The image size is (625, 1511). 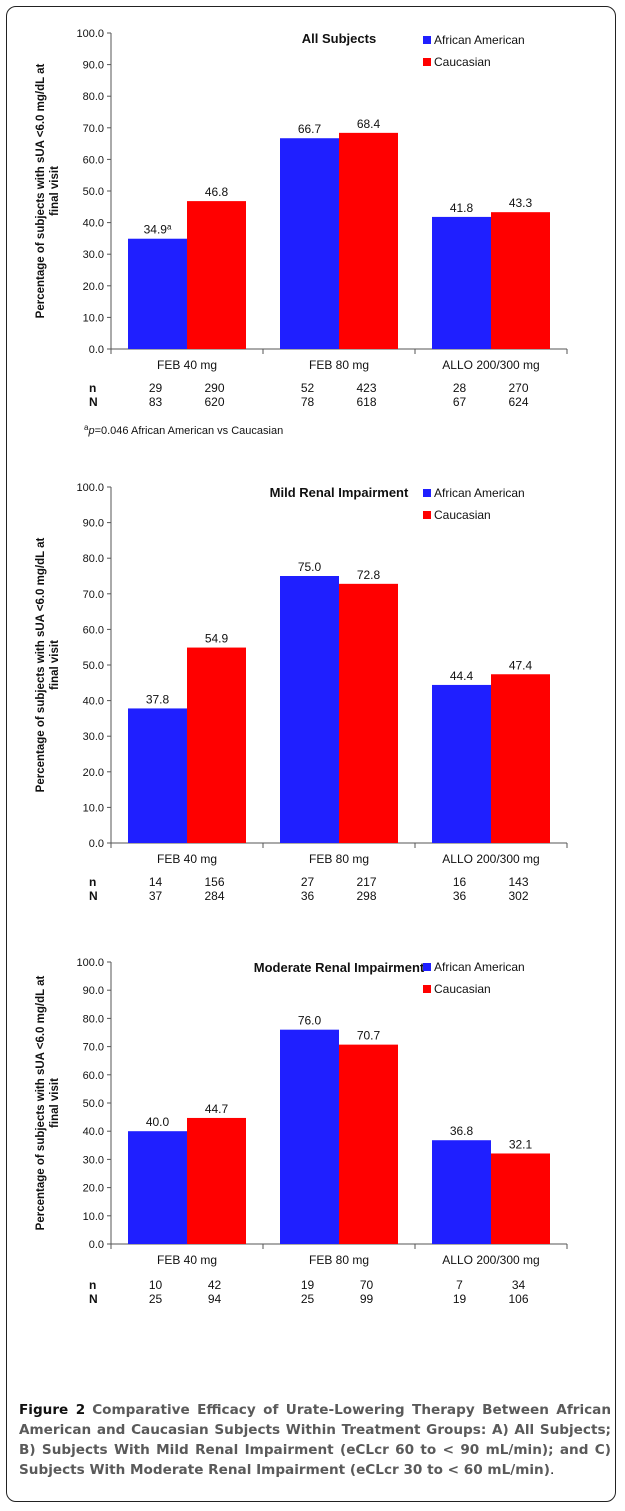 What do you see at coordinates (93, 97) in the screenshot?
I see `y-tick-label: 80.0` at bounding box center [93, 97].